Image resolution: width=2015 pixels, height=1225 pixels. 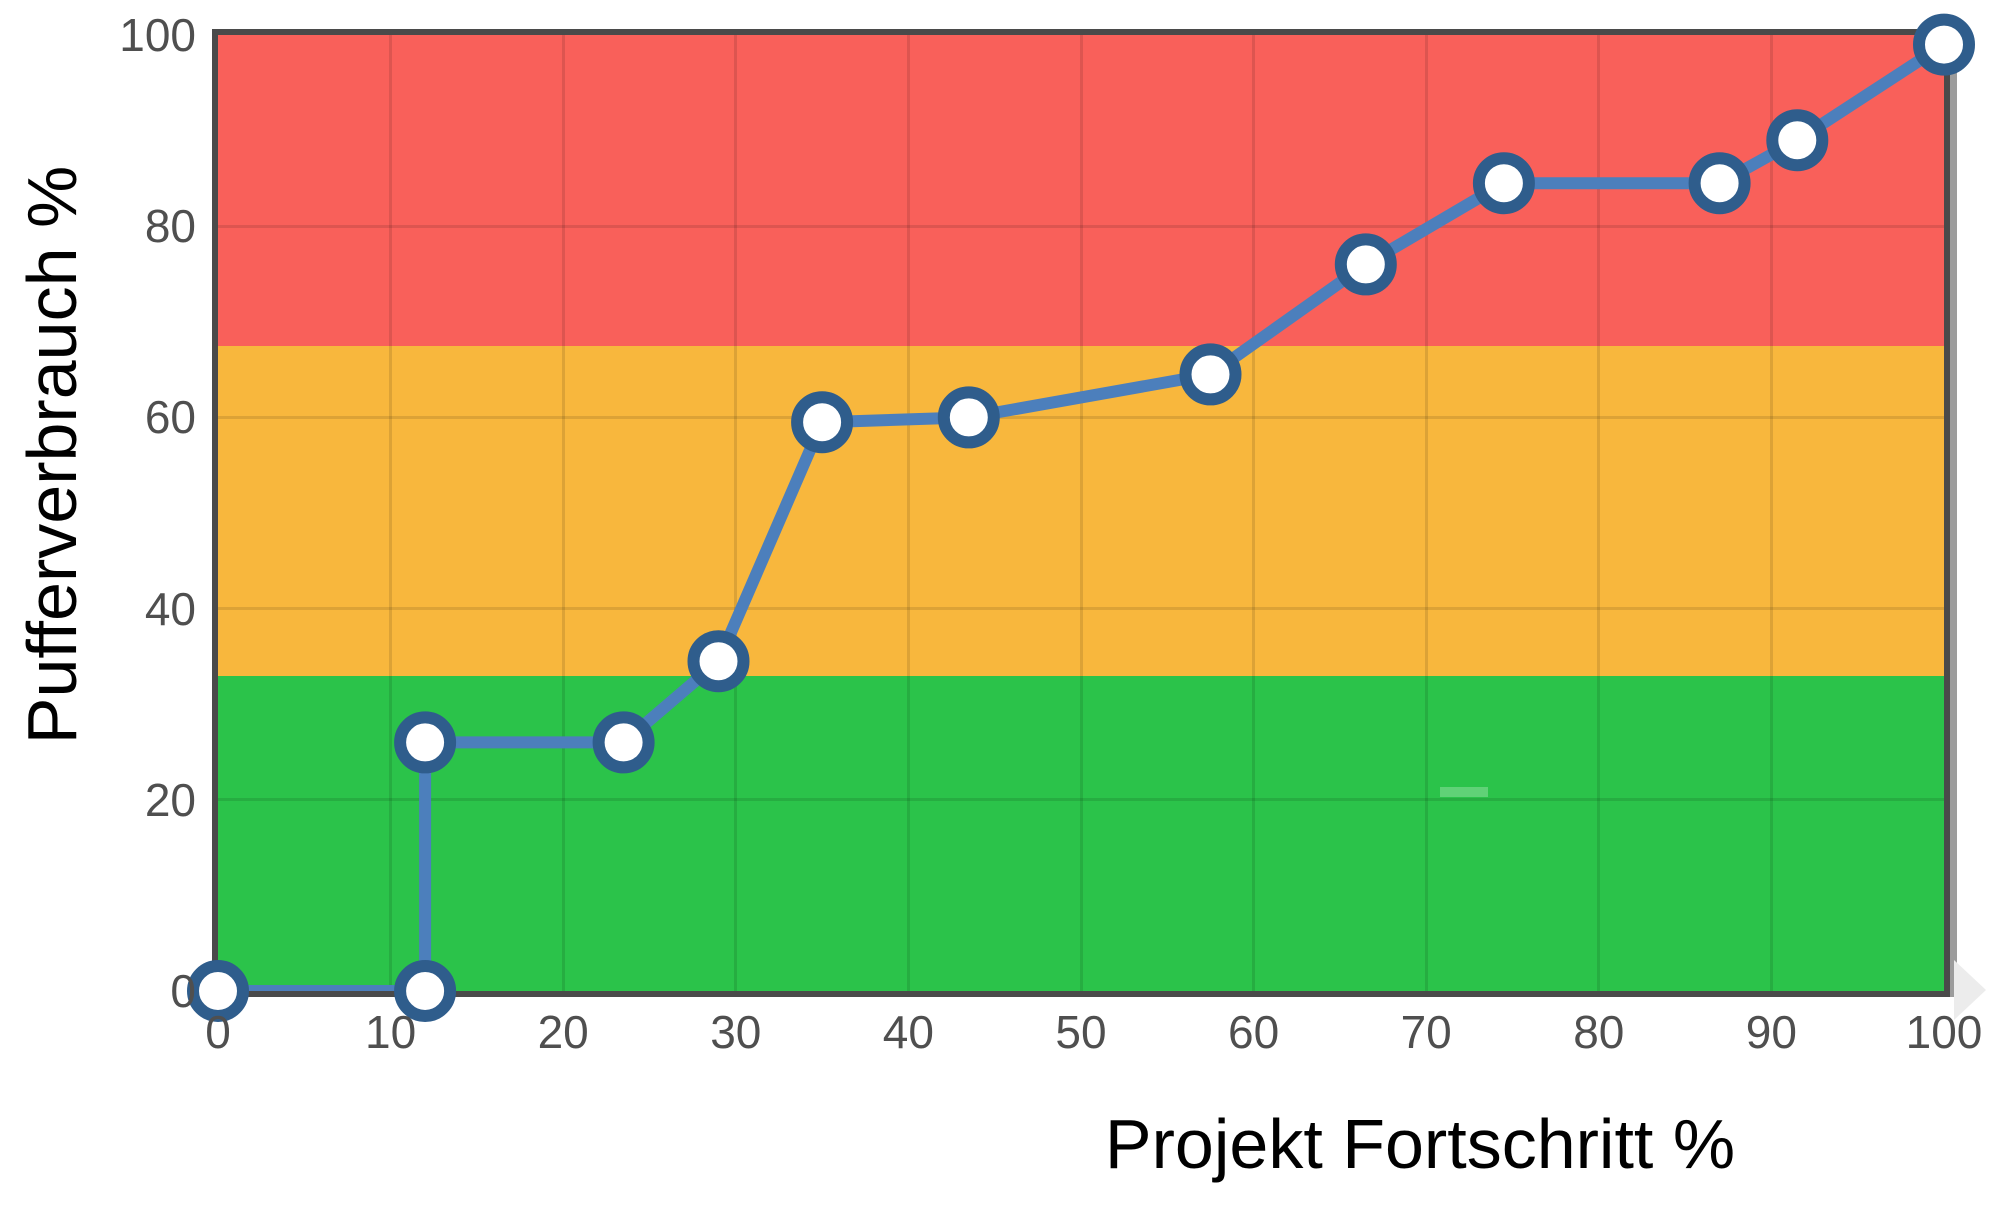 I want to click on y-tick-label-100: 100, so click(x=157, y=35).